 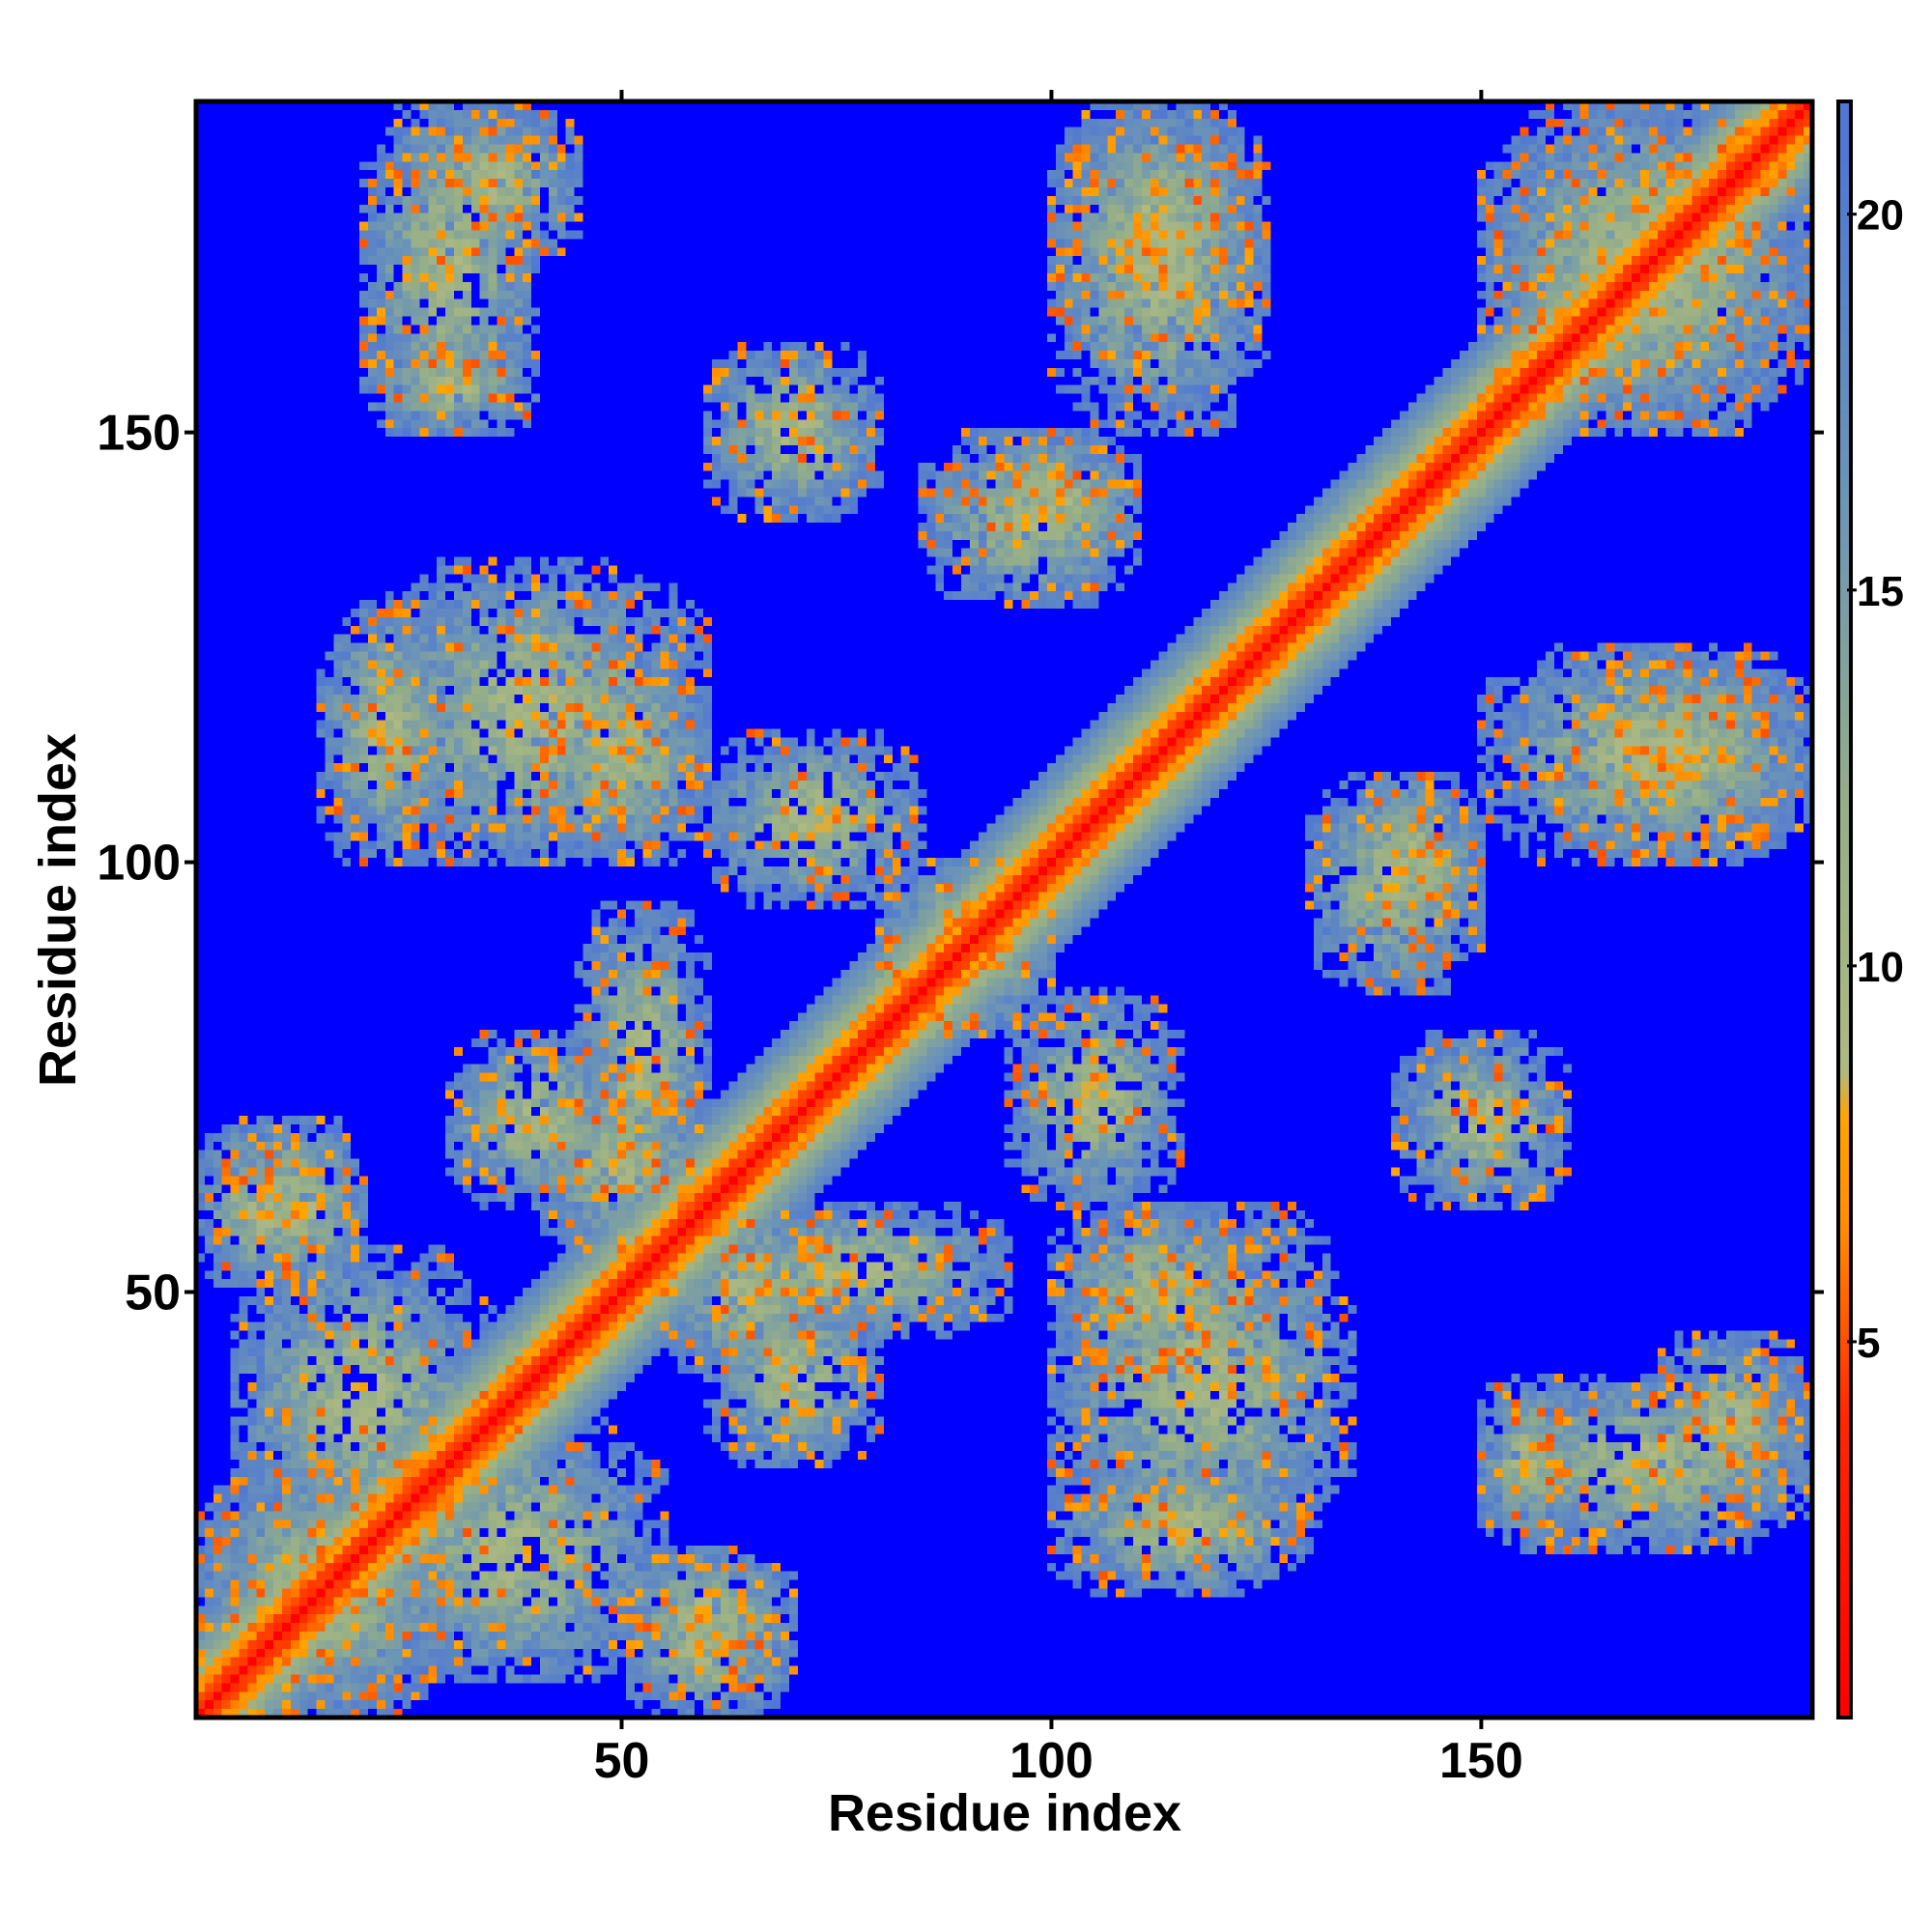 I want to click on colorbar-tick-label: 5, so click(x=1868, y=1343).